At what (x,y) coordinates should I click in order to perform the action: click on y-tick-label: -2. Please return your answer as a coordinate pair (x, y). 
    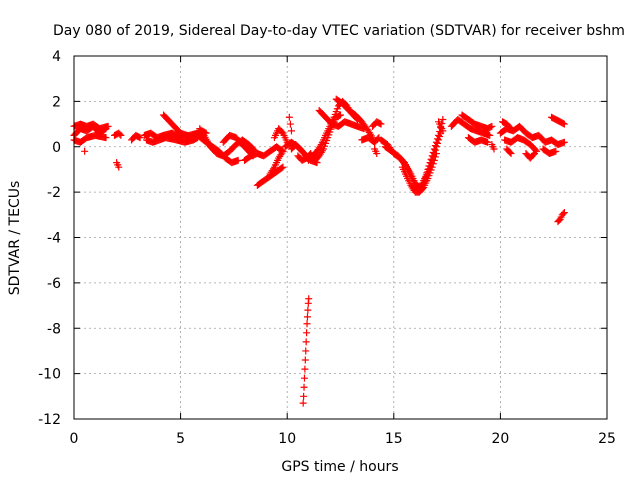
    Looking at the image, I should click on (54, 193).